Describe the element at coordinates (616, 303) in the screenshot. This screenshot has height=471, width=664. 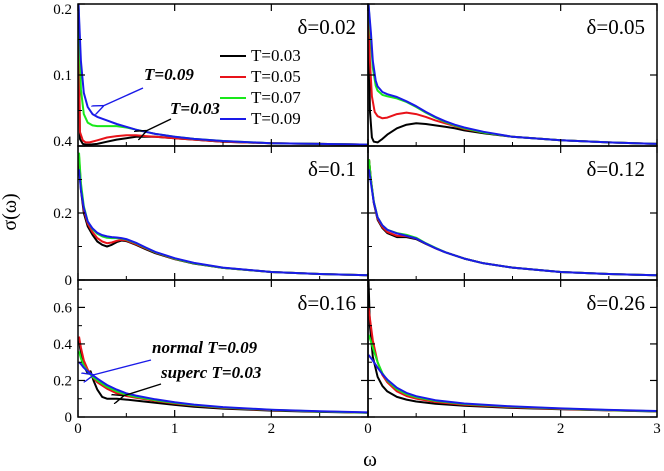
I see `panel-title: δ=0.26` at that location.